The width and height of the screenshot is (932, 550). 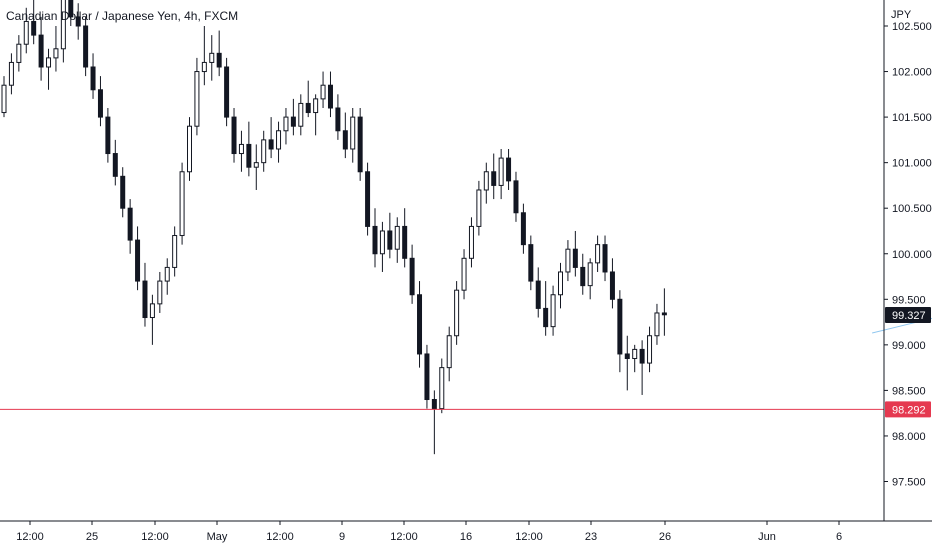 What do you see at coordinates (912, 164) in the screenshot?
I see `price-tick-label: 101.000` at bounding box center [912, 164].